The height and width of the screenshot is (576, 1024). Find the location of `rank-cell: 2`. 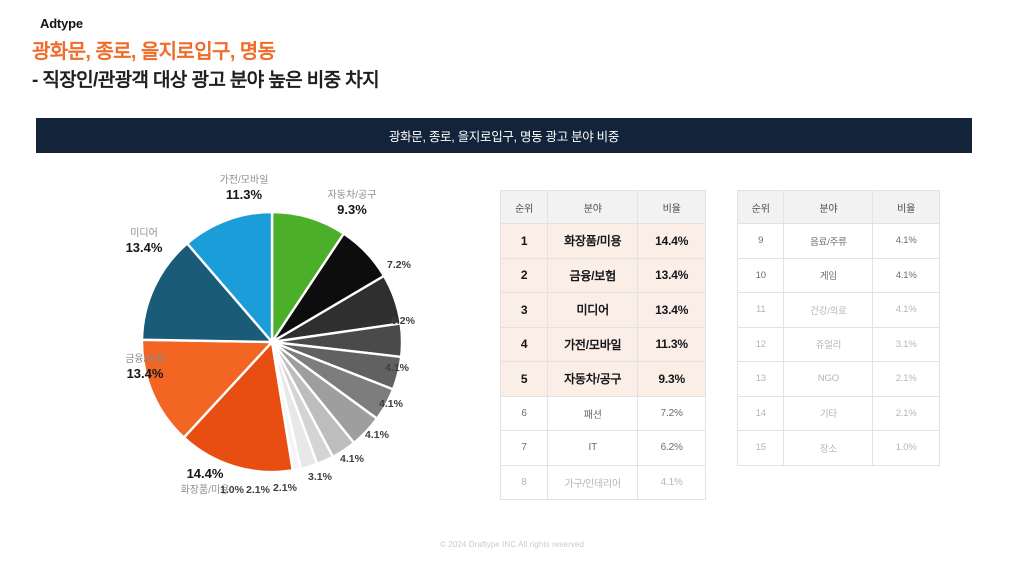

rank-cell: 2 is located at coordinates (524, 275).